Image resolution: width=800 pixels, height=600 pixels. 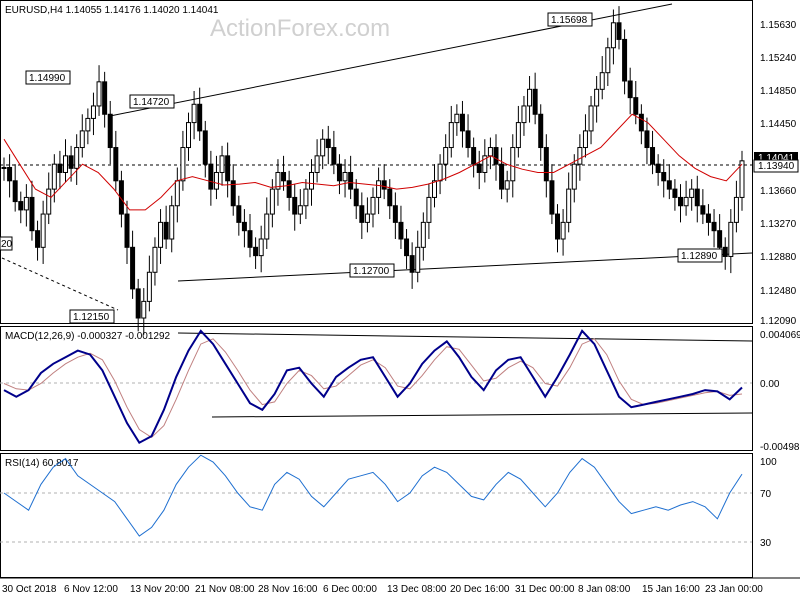 What do you see at coordinates (288, 589) in the screenshot?
I see `time-tick-label: 28 Nov 16:00` at bounding box center [288, 589].